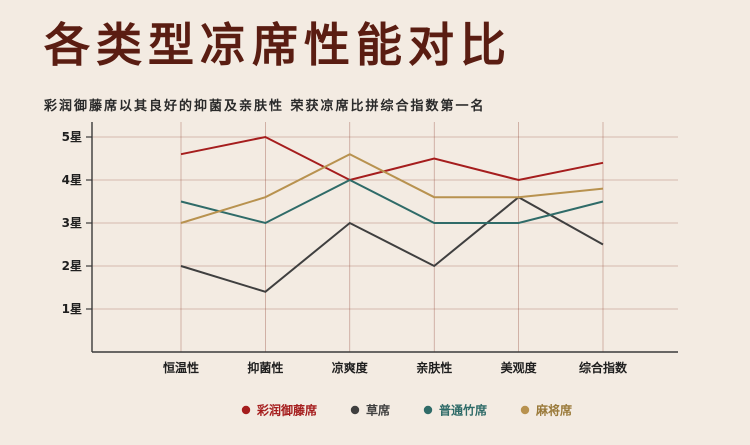 The height and width of the screenshot is (445, 750). I want to click on legend-item: 彩润御藤席, so click(279, 410).